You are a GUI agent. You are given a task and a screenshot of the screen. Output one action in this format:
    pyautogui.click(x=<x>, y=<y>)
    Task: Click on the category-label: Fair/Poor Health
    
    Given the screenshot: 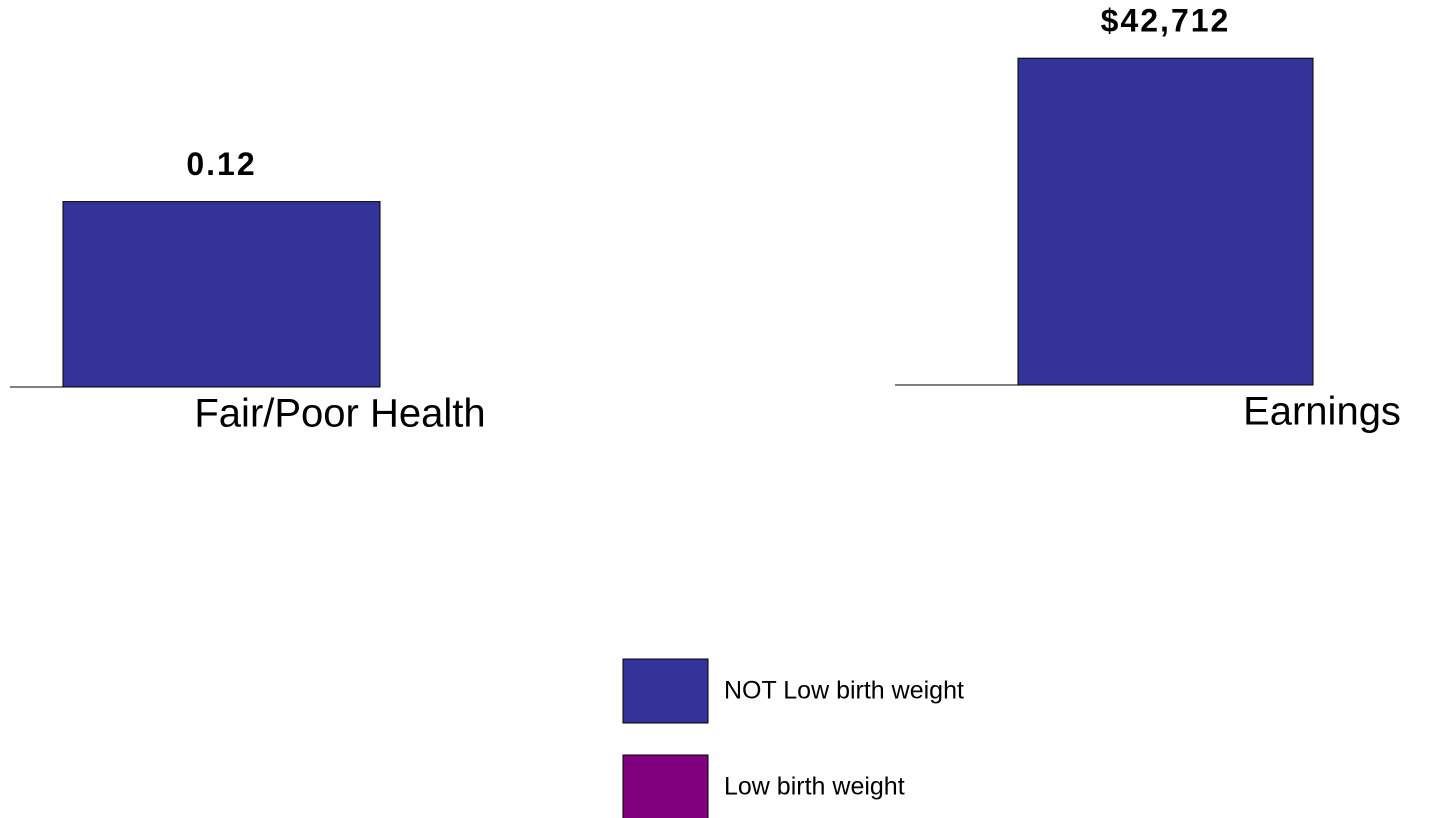 What is the action you would take?
    pyautogui.click(x=339, y=414)
    